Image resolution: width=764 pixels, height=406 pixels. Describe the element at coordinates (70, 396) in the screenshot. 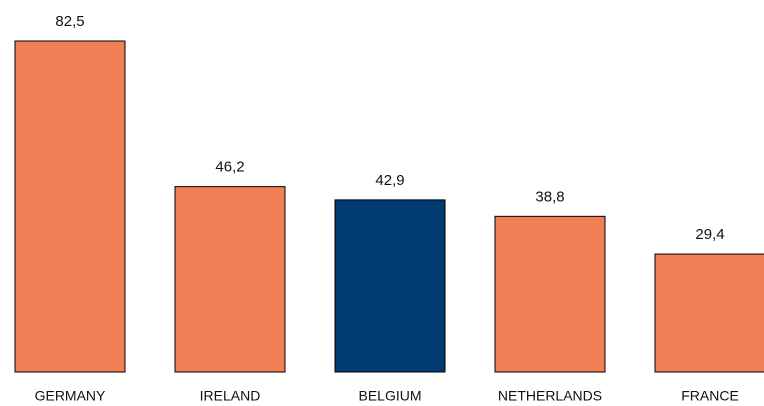

I see `x-tick-label: GERMANY` at that location.